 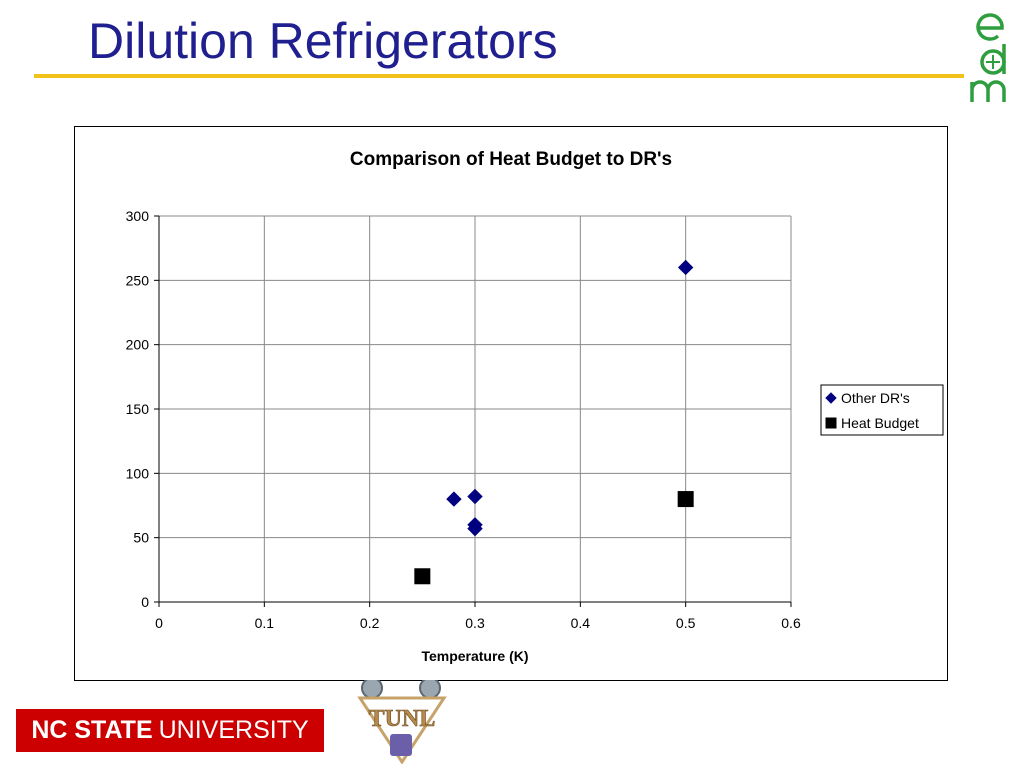 What do you see at coordinates (265, 623) in the screenshot?
I see `x-tick-label: 0.1` at bounding box center [265, 623].